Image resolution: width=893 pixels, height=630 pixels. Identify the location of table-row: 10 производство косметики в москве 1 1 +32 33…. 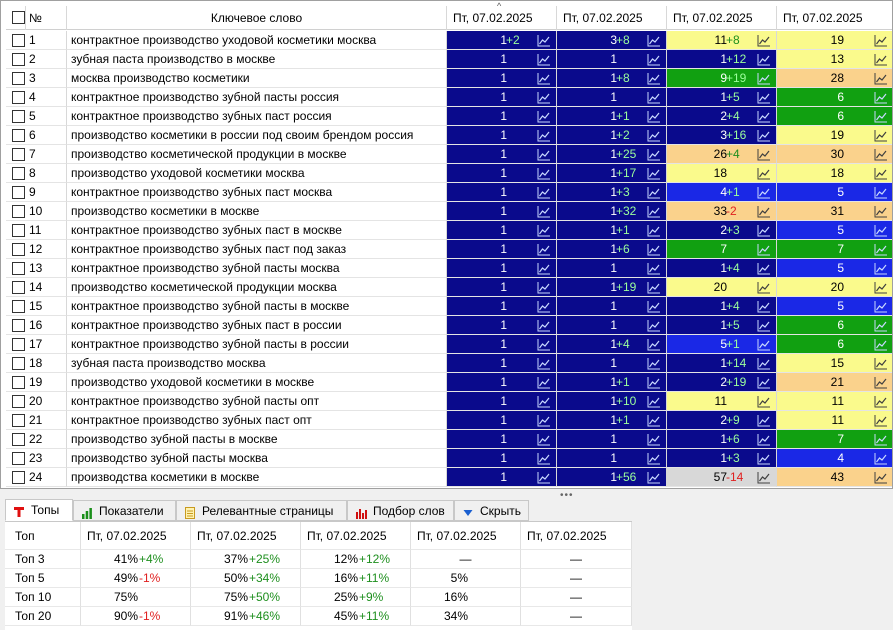
(449, 211).